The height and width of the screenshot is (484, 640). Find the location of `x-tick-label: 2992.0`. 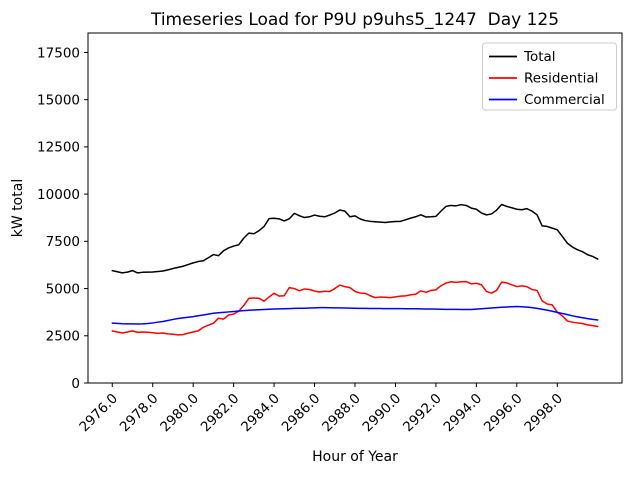

x-tick-label: 2992.0 is located at coordinates (422, 413).